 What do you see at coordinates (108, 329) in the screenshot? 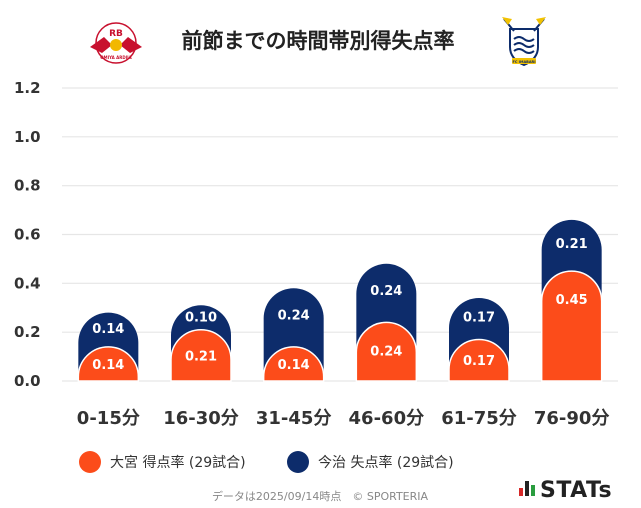
I see `data-label-away: 0.14` at bounding box center [108, 329].